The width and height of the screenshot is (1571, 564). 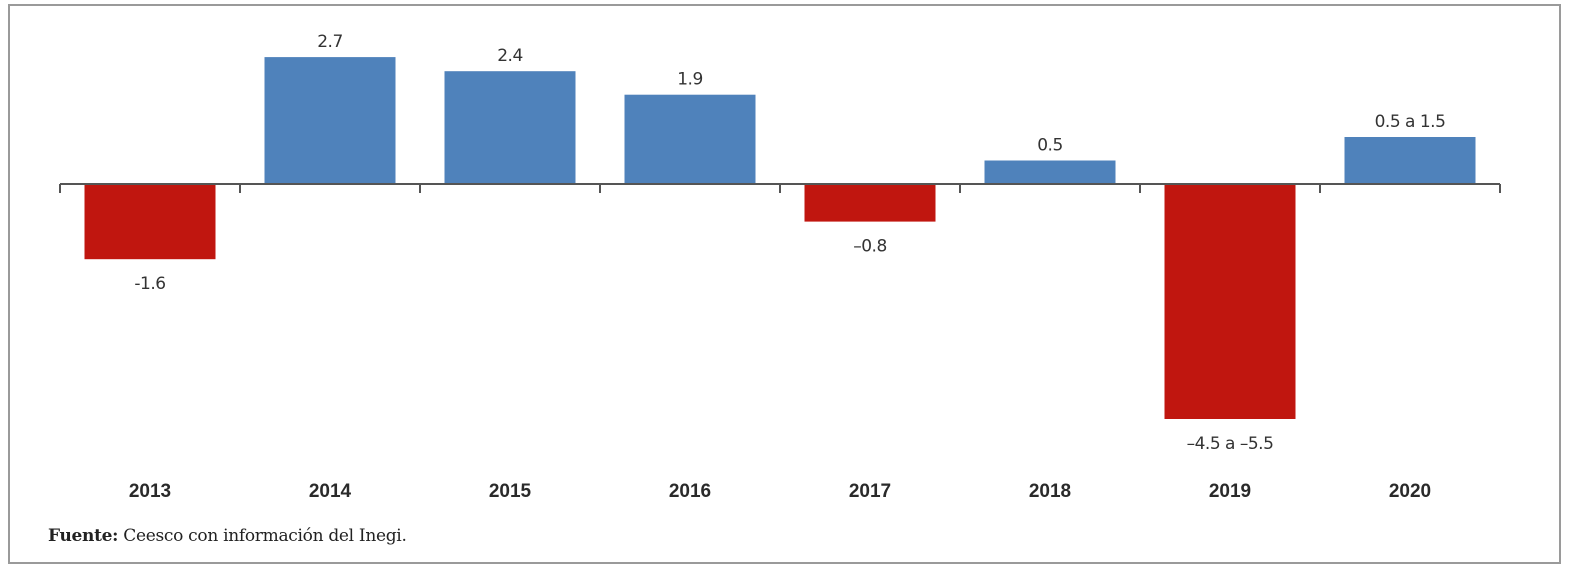 What do you see at coordinates (1230, 301) in the screenshot?
I see `bar-2019` at bounding box center [1230, 301].